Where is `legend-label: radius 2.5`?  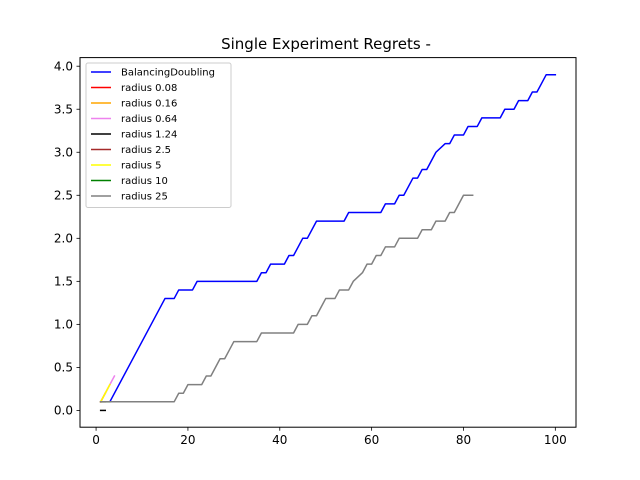 legend-label: radius 2.5 is located at coordinates (146, 150).